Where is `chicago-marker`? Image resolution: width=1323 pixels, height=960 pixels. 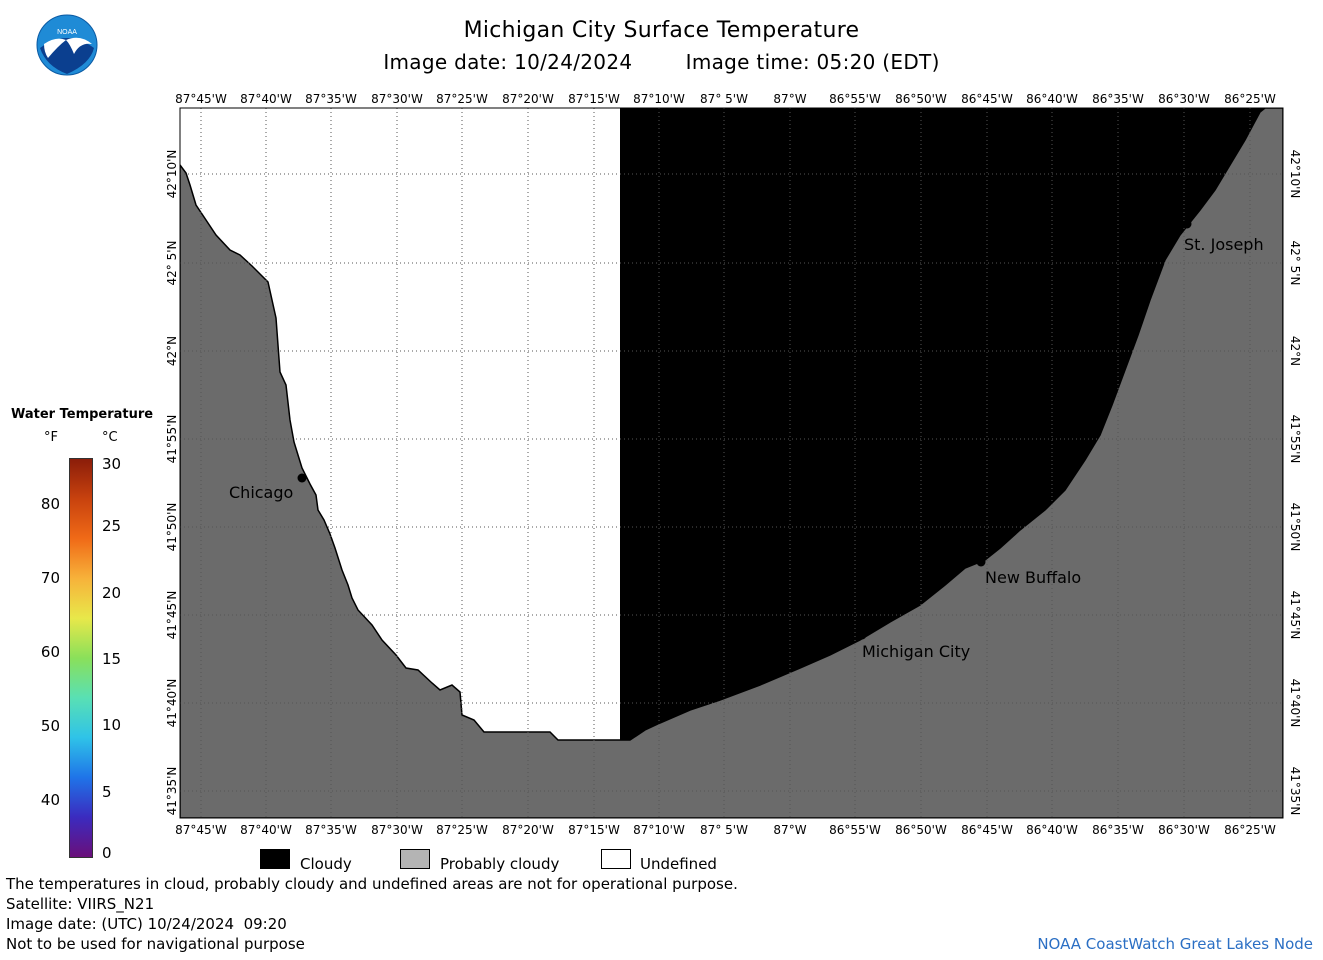
chicago-marker is located at coordinates (302, 478).